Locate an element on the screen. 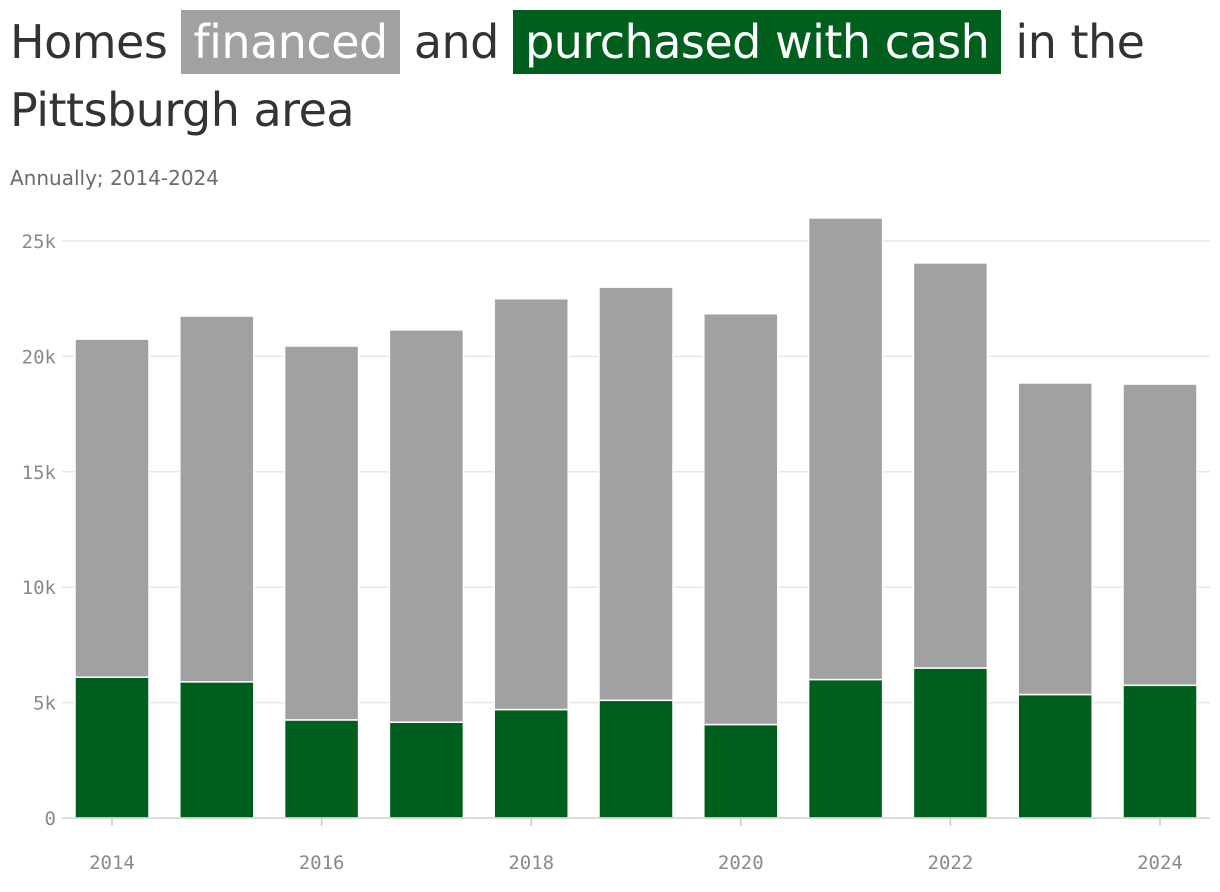 This screenshot has width=1220, height=892. y-tick-label: 15k is located at coordinates (39, 473).